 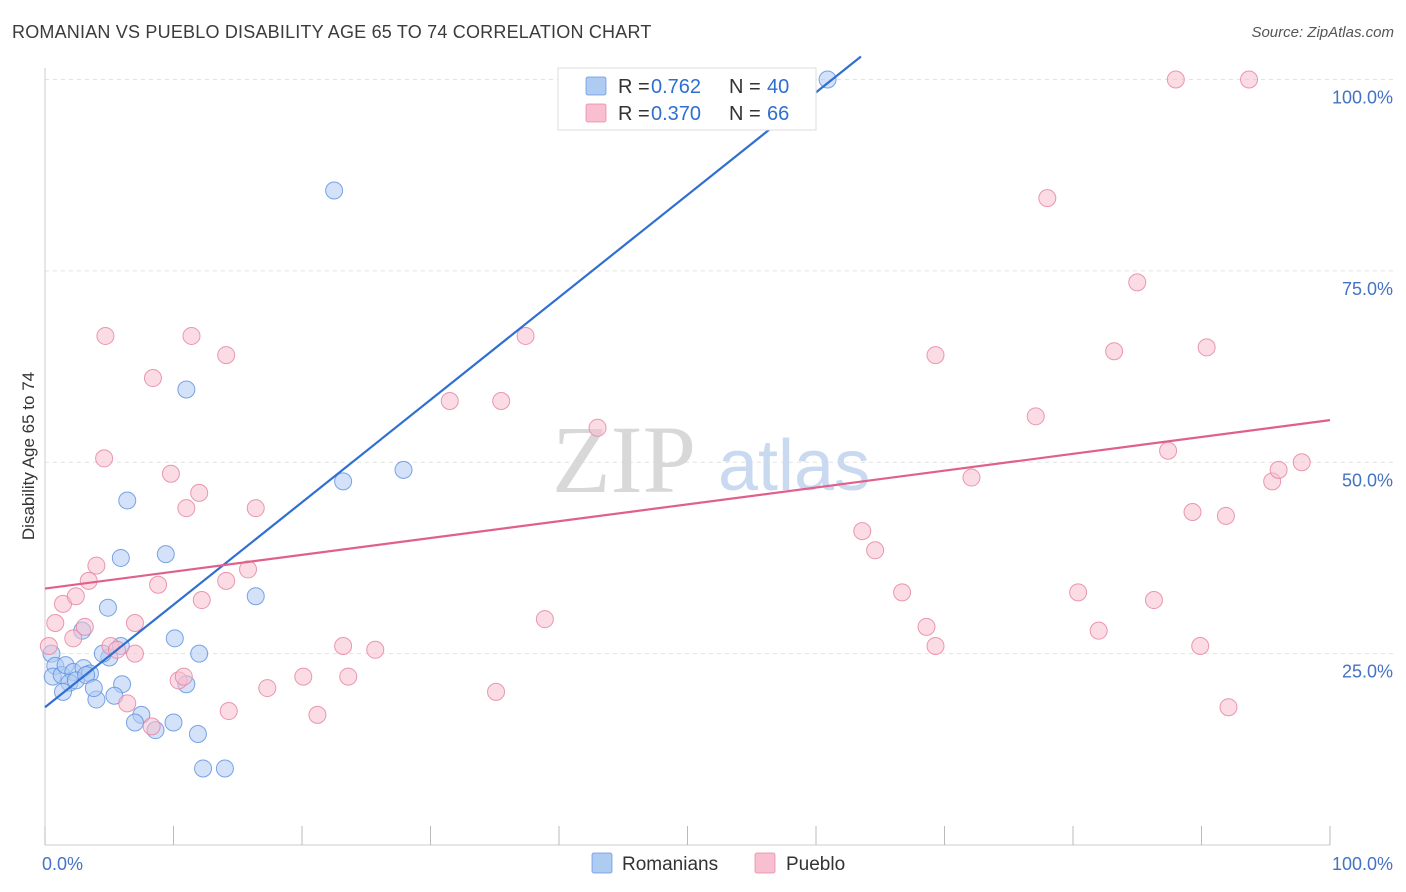 I want to click on x-tick-label: 100.0%, so click(x=1362, y=864).